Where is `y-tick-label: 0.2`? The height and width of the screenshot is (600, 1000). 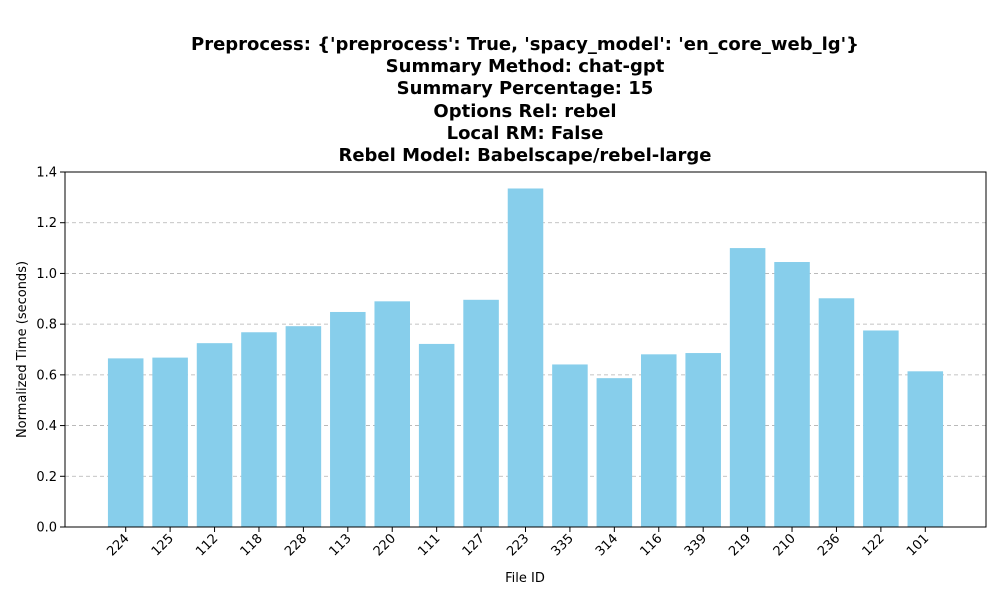 y-tick-label: 0.2 is located at coordinates (46, 477).